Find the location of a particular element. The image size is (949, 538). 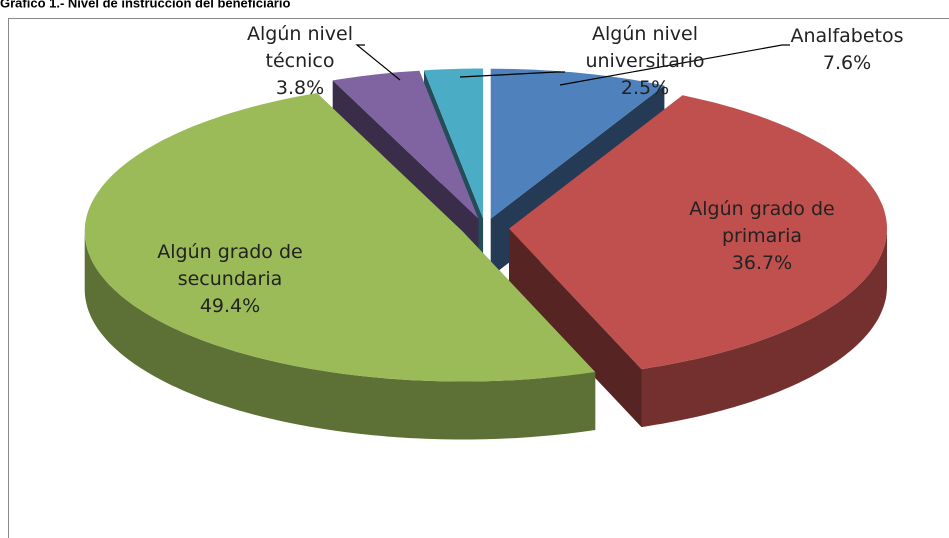

data-label-value: 2.5% is located at coordinates (645, 88).